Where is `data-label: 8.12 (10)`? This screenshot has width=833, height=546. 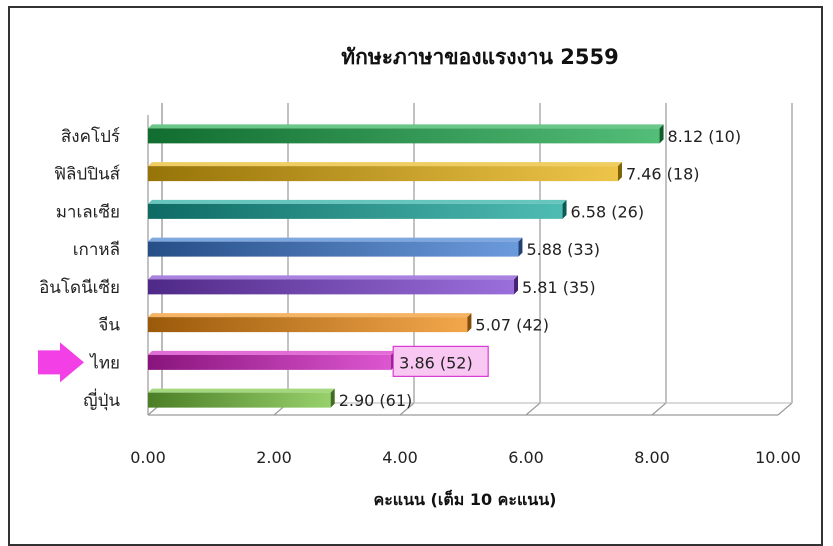
data-label: 8.12 (10) is located at coordinates (705, 136).